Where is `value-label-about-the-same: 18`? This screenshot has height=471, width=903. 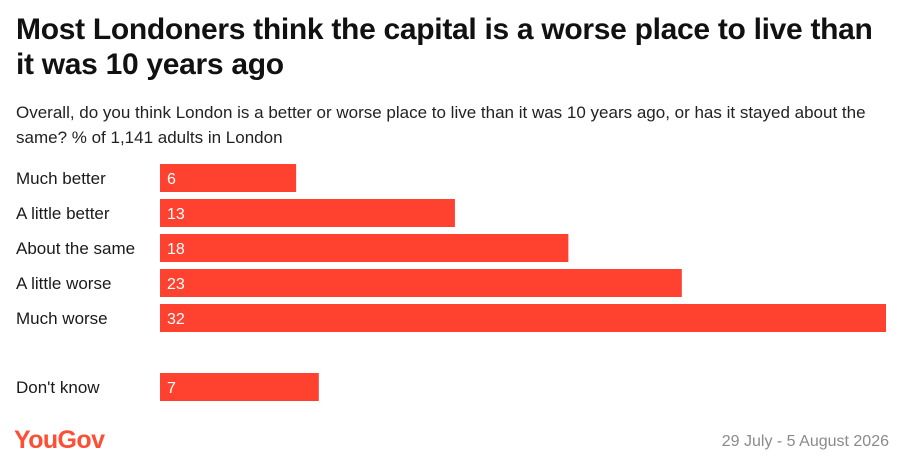 value-label-about-the-same: 18 is located at coordinates (176, 249).